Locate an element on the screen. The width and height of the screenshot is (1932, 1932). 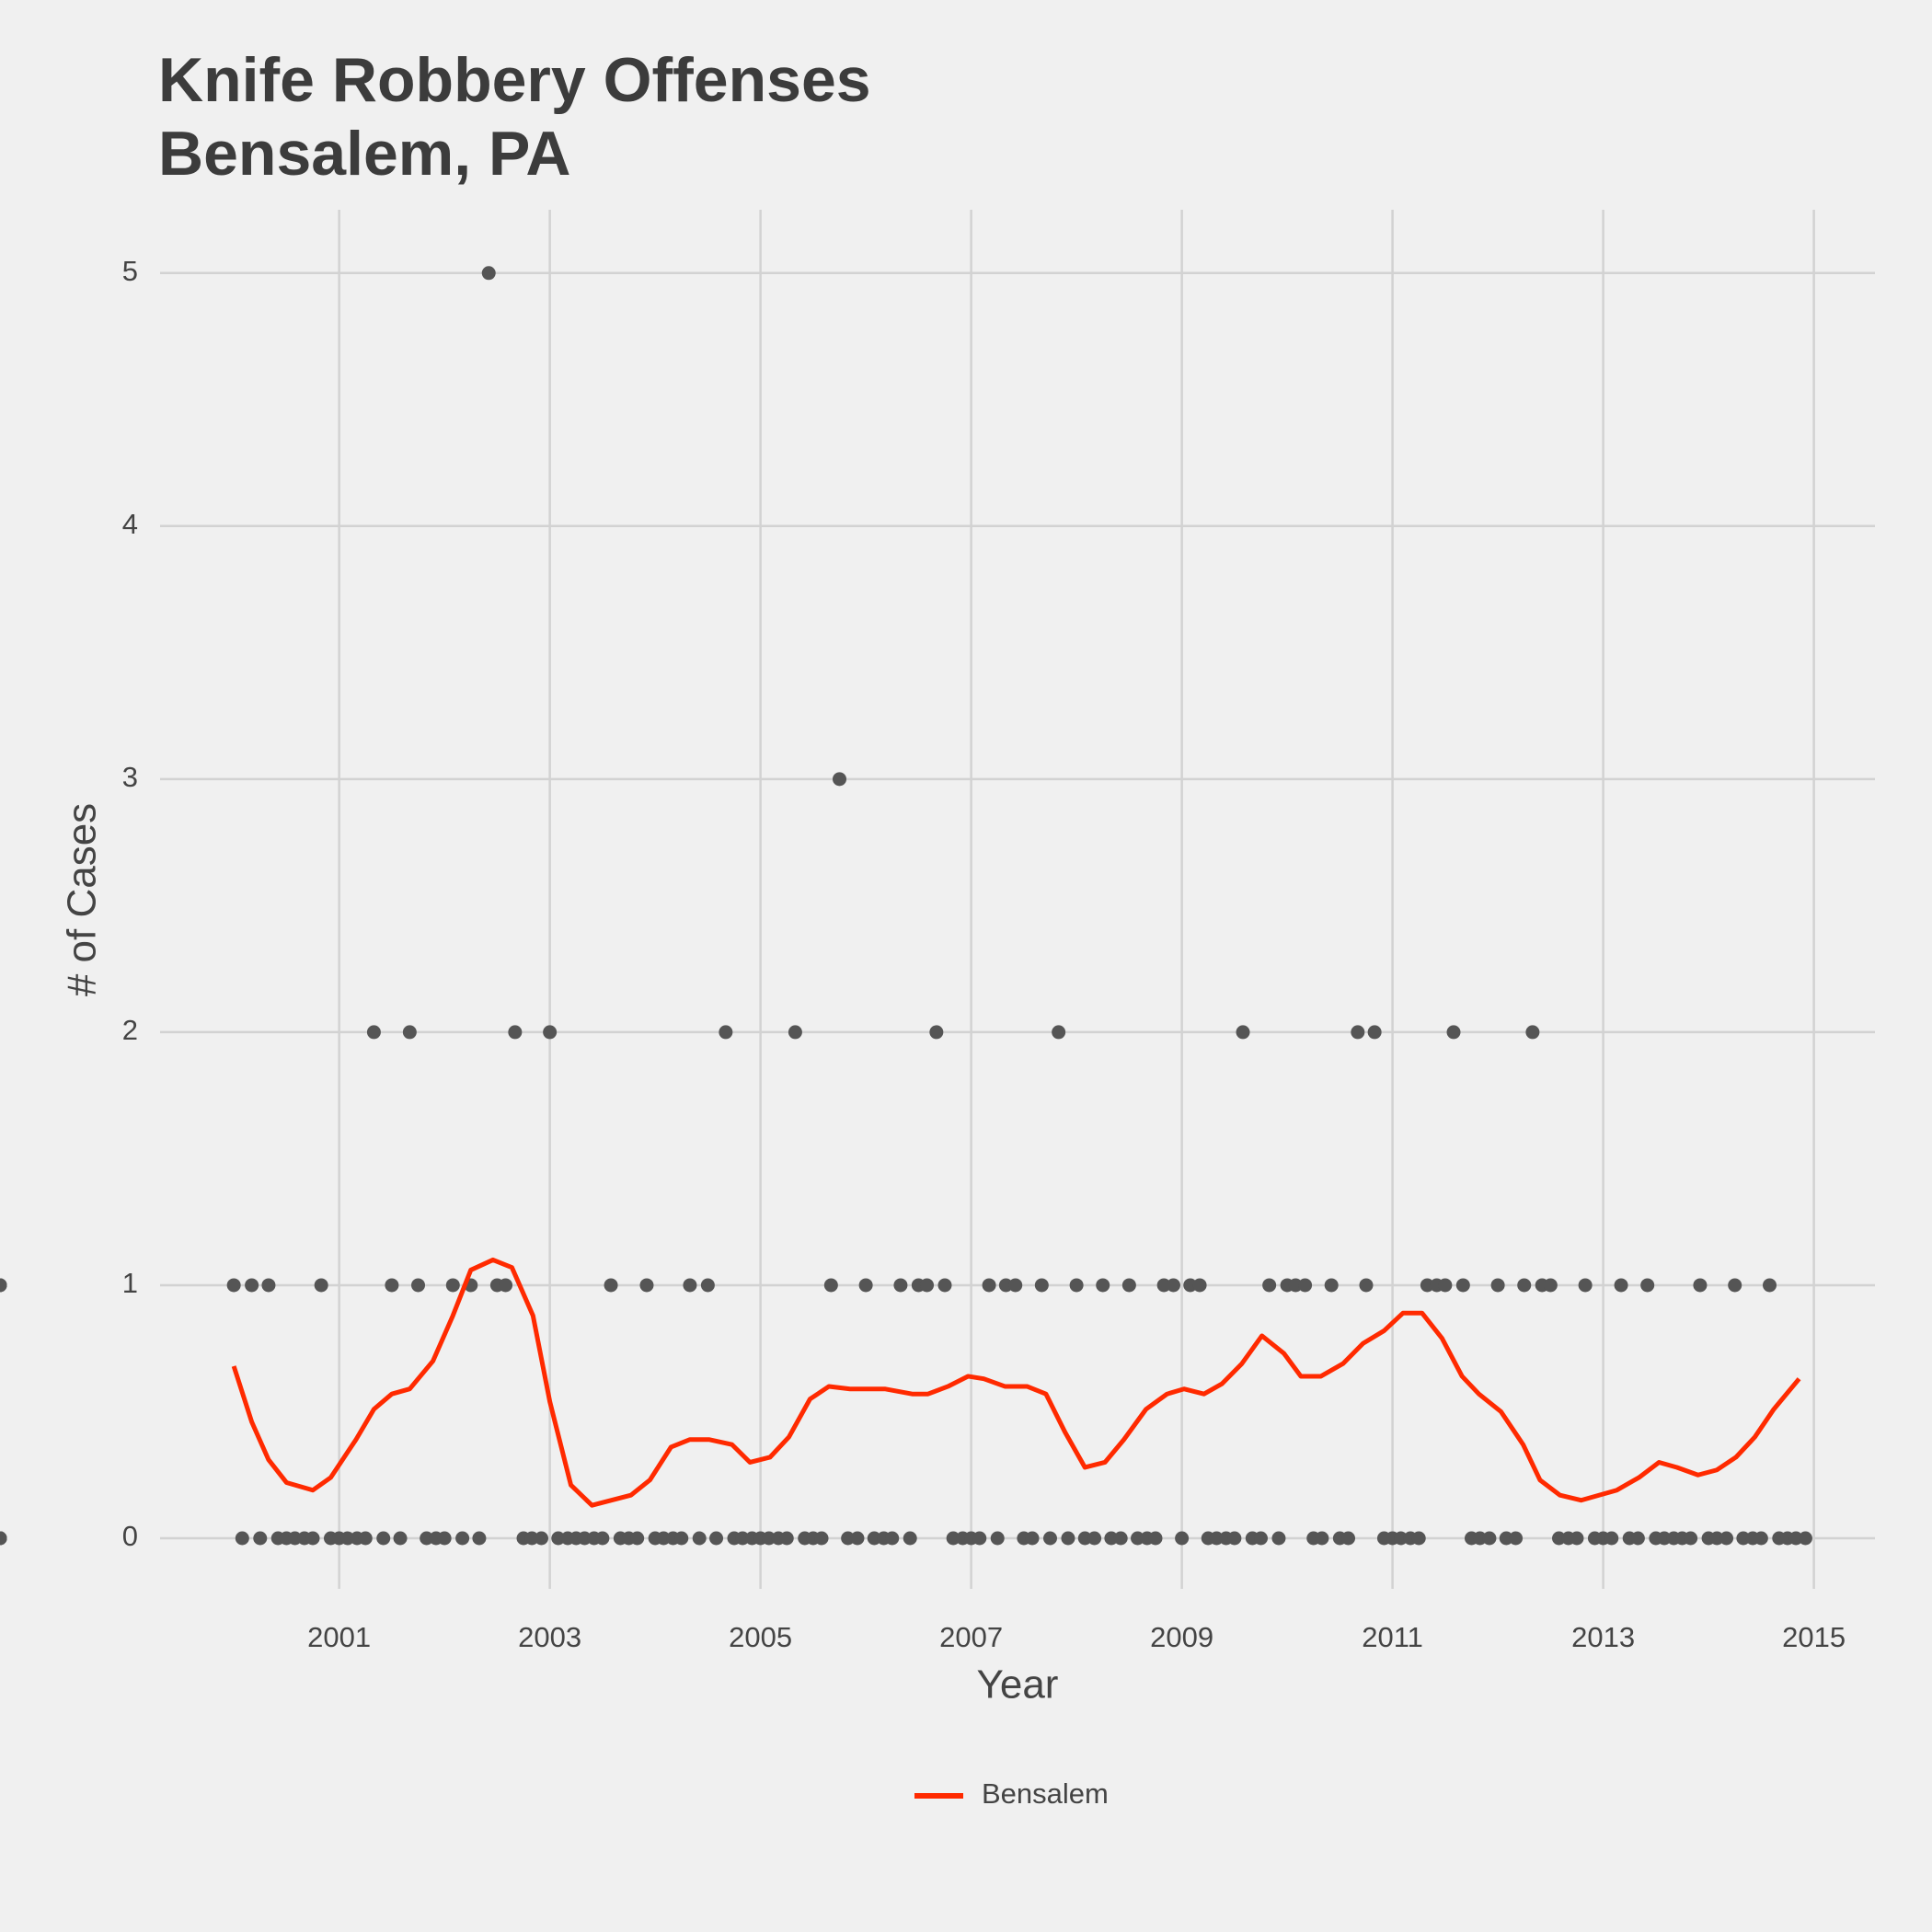
y-tick-label: 3 is located at coordinates (130, 777).